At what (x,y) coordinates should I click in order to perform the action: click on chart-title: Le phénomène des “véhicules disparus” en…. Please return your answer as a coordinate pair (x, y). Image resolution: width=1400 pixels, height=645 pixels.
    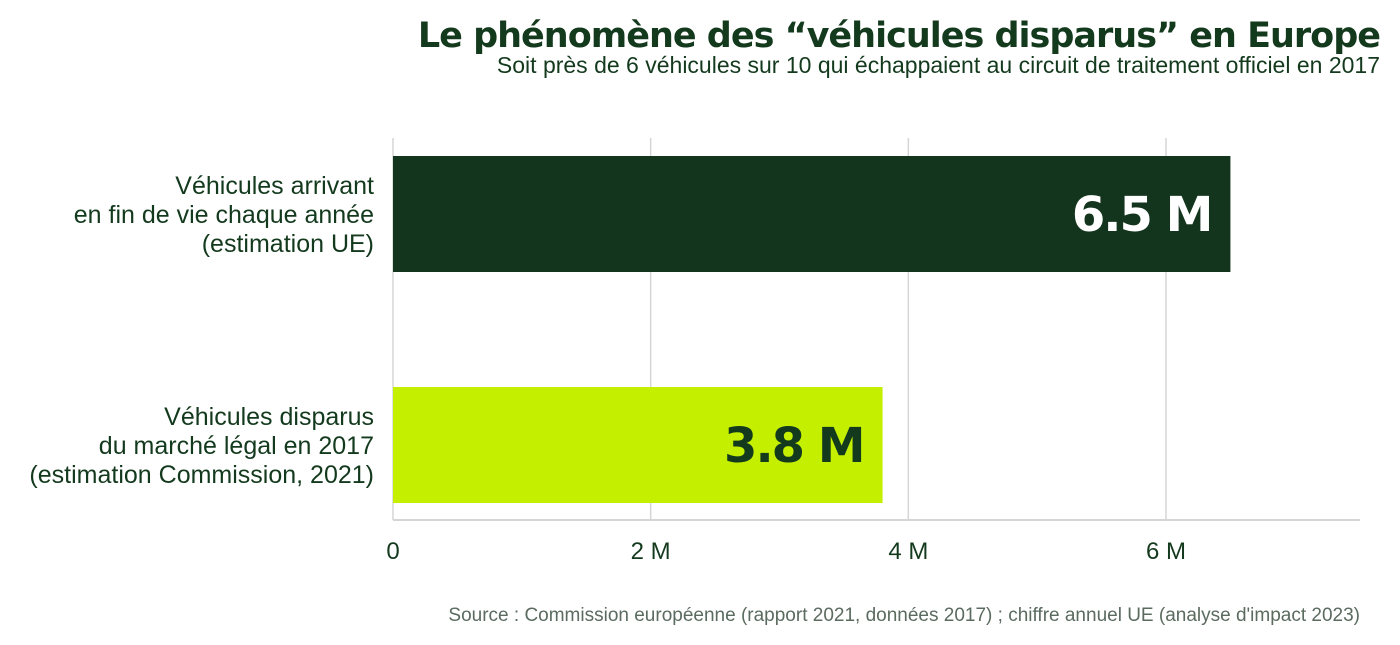
    Looking at the image, I should click on (899, 36).